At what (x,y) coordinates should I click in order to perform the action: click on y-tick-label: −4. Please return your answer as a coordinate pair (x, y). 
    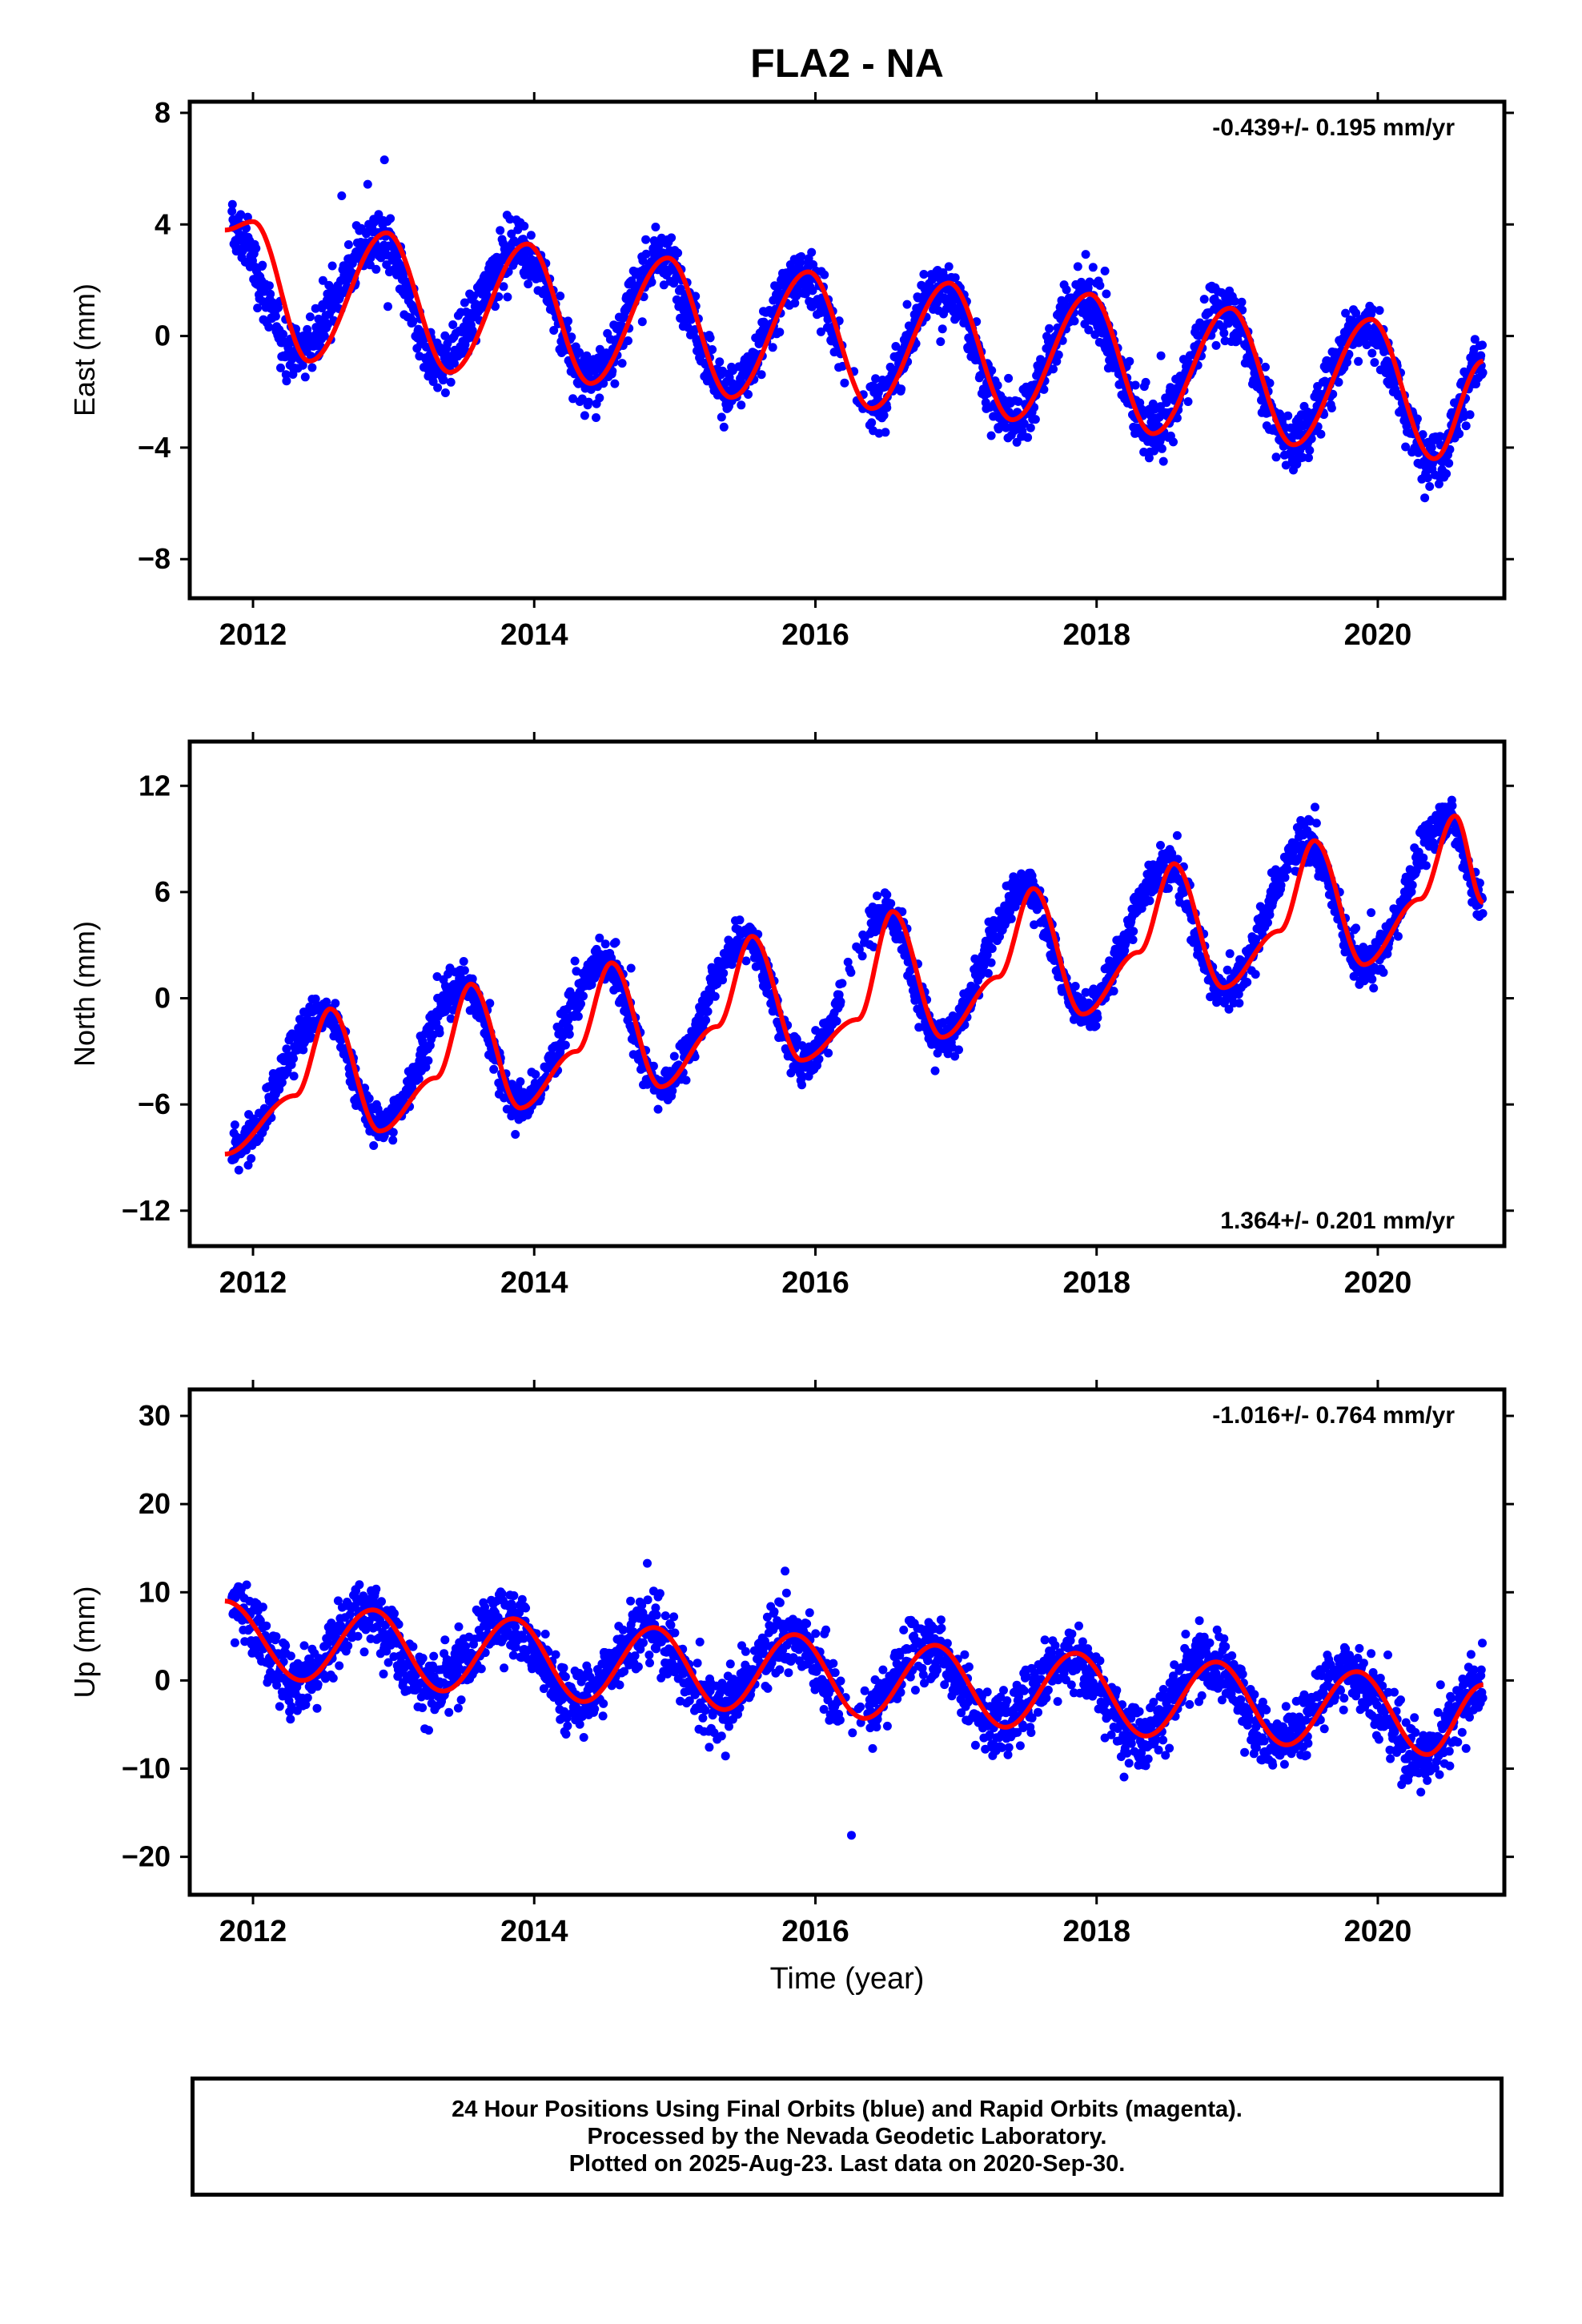
    Looking at the image, I should click on (154, 447).